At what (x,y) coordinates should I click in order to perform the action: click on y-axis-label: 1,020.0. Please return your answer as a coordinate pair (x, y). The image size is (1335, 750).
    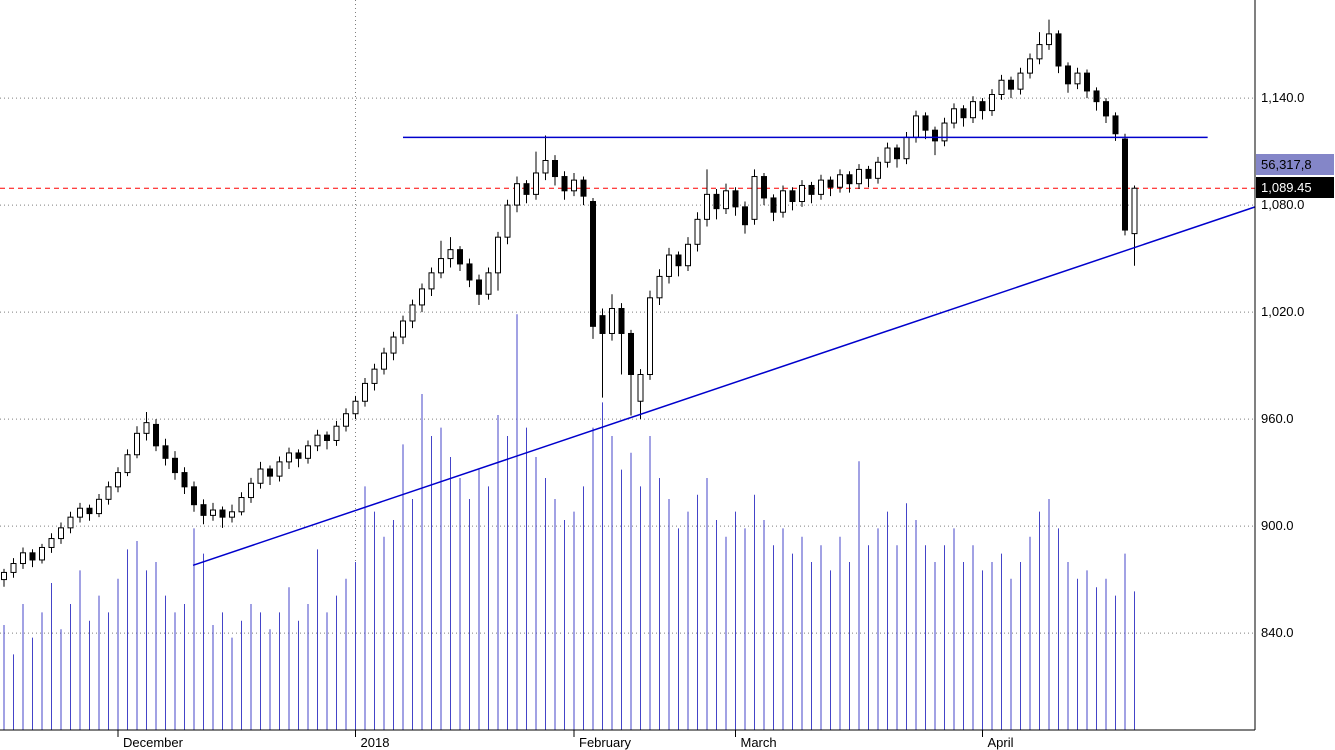
    Looking at the image, I should click on (1282, 311).